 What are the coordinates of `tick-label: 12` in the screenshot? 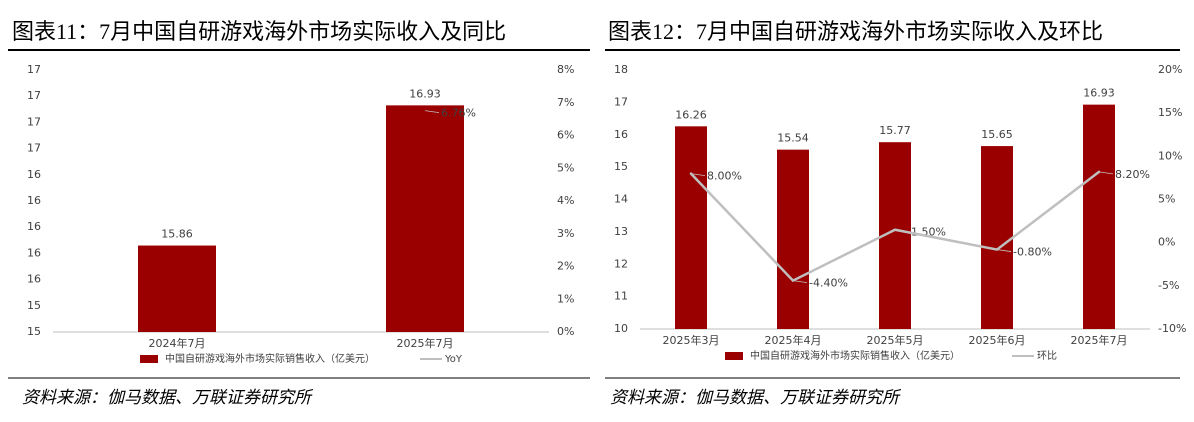 It's located at (621, 263).